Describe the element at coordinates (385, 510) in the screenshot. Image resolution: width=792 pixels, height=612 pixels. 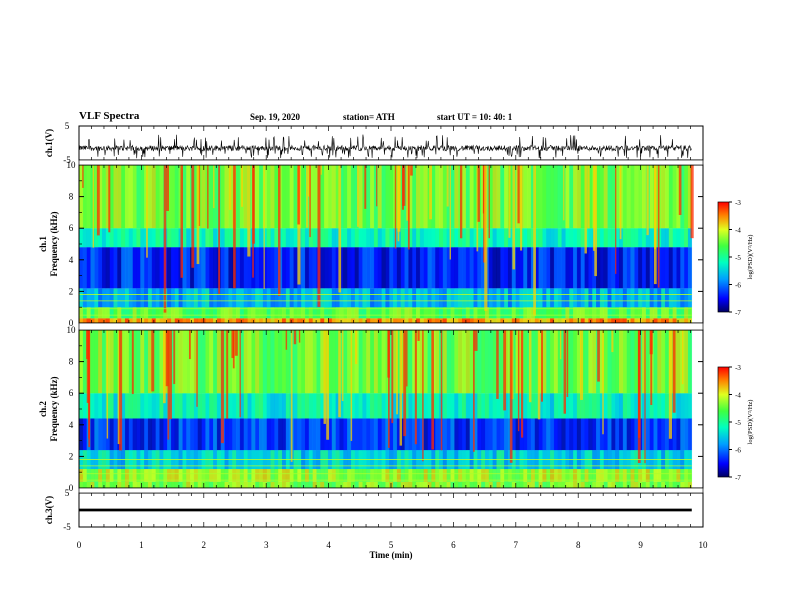
I see `ch3-waveform-line` at that location.